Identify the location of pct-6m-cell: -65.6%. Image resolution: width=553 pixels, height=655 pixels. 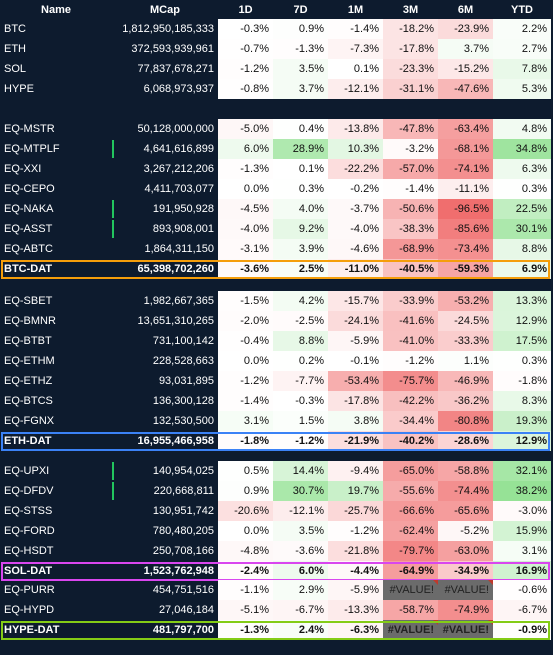
(465, 511).